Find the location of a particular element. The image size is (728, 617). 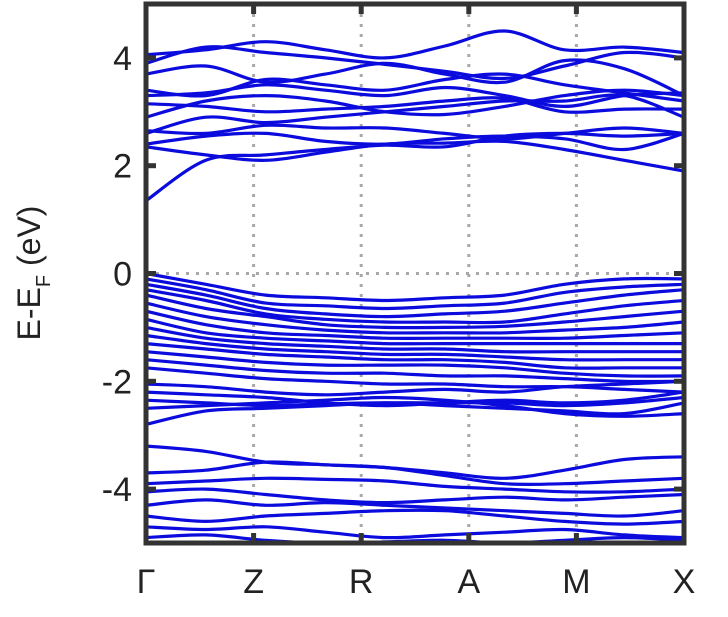

x-tick-label-0: Γ is located at coordinates (146, 582).